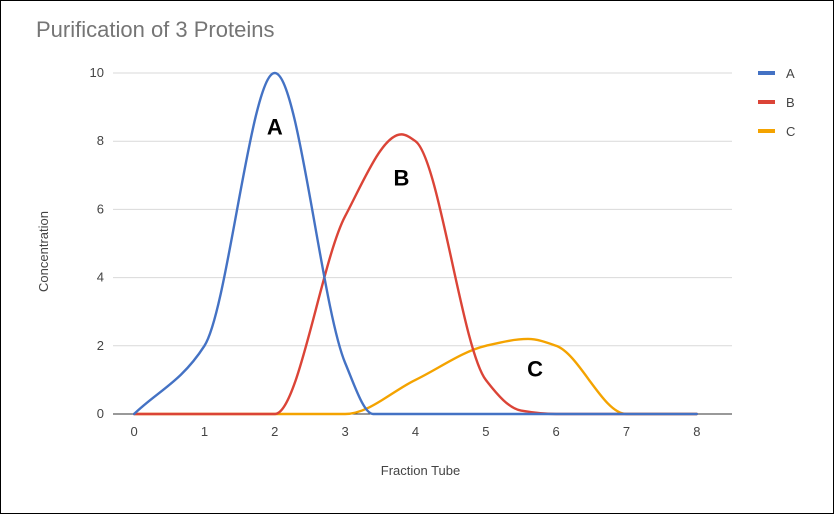 The image size is (834, 514). I want to click on y-tick-label: 2, so click(100, 345).